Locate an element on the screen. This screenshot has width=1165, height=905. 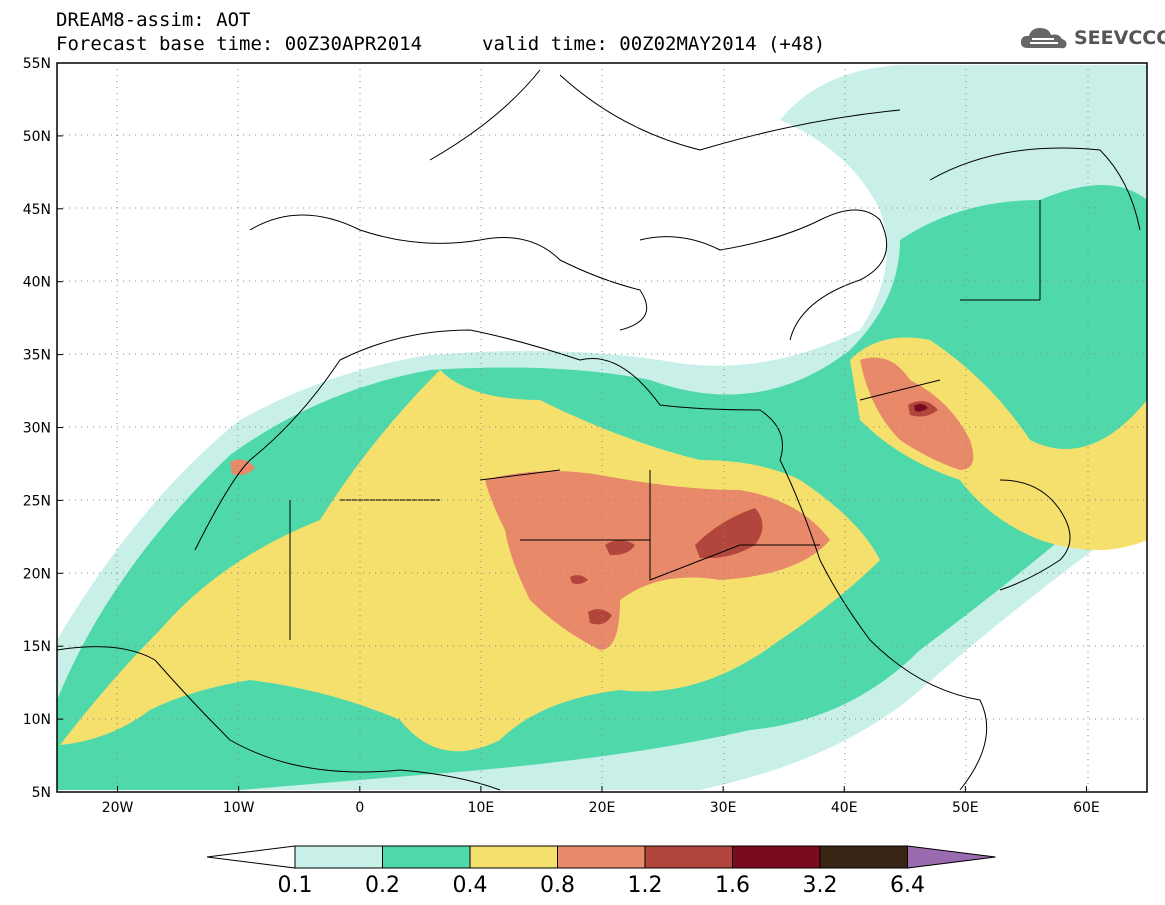
colorbar: 0.1 0.2 0.4 0.8 1.2 1.6 3.2 6.4 is located at coordinates (601, 871).